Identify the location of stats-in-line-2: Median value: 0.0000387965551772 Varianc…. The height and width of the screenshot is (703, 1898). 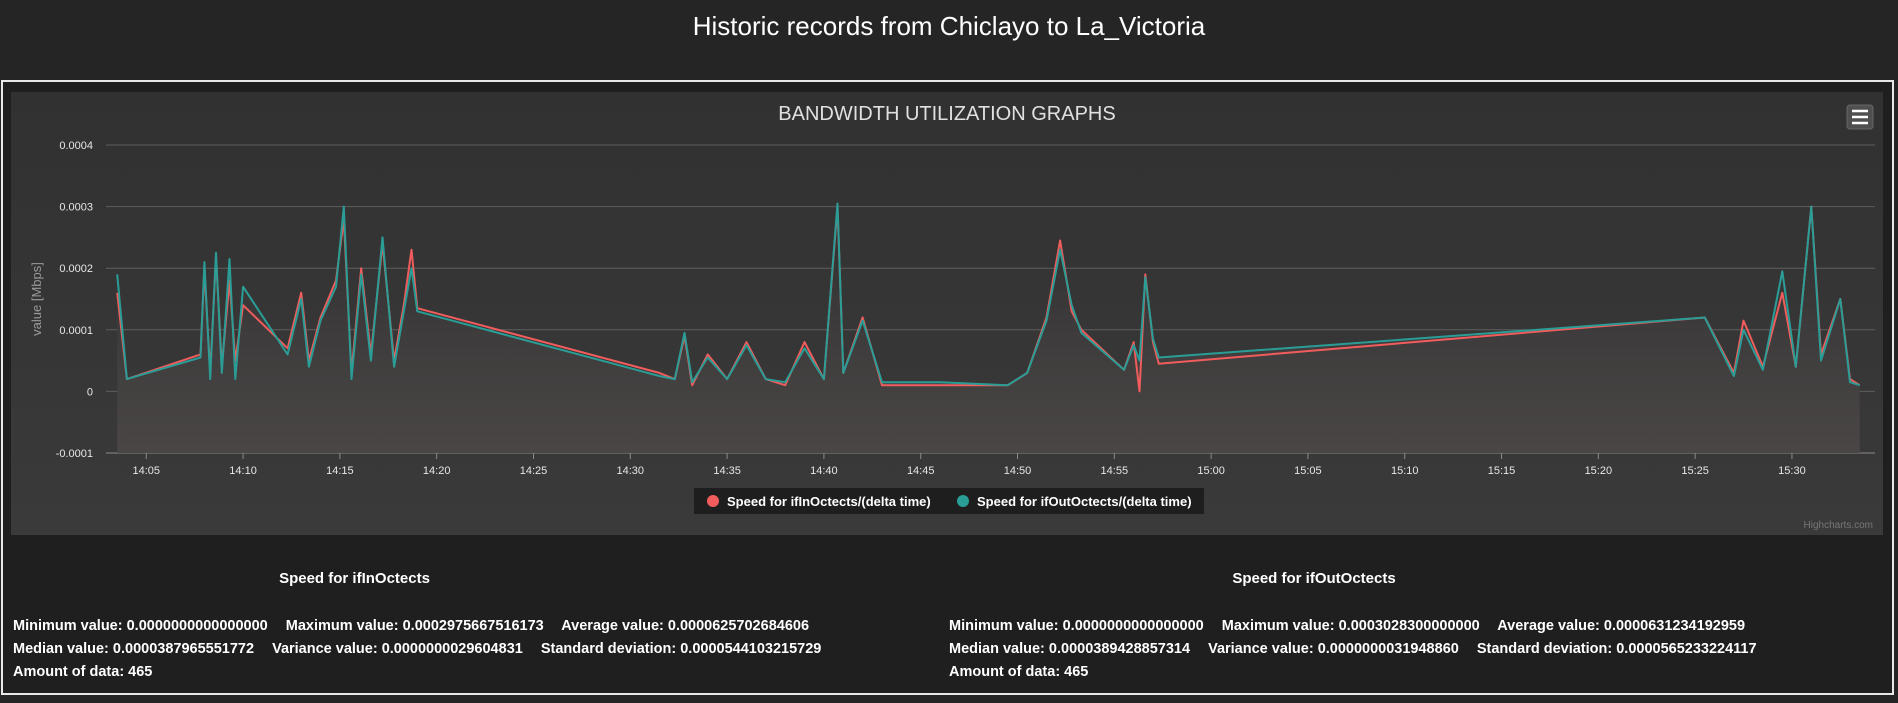
(424, 649).